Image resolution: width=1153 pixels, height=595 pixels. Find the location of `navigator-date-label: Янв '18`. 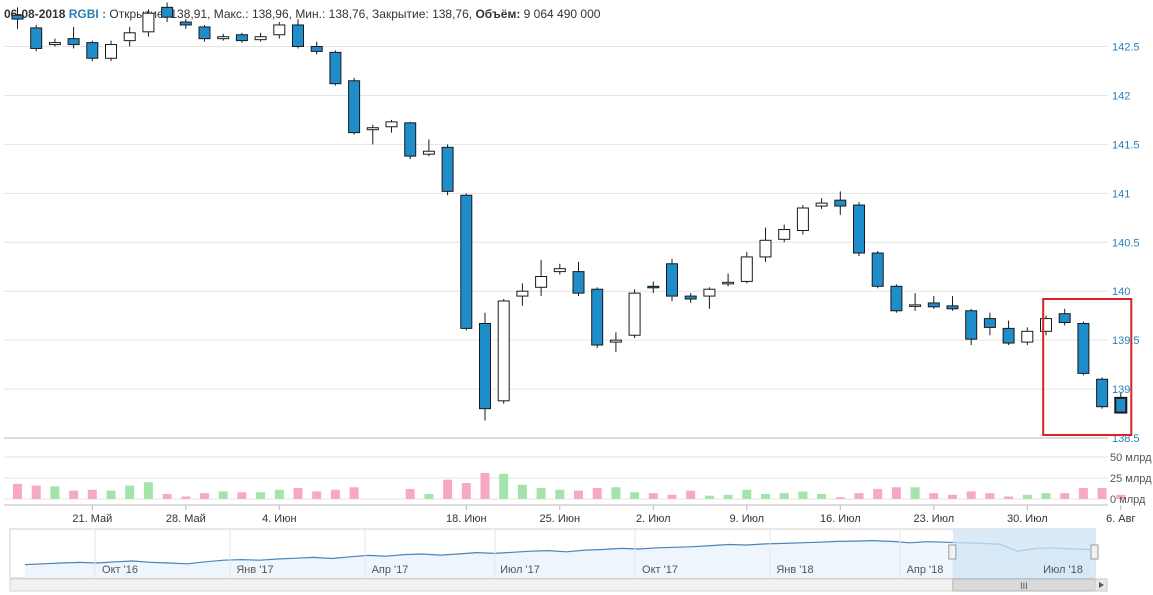

navigator-date-label: Янв '18 is located at coordinates (794, 570).